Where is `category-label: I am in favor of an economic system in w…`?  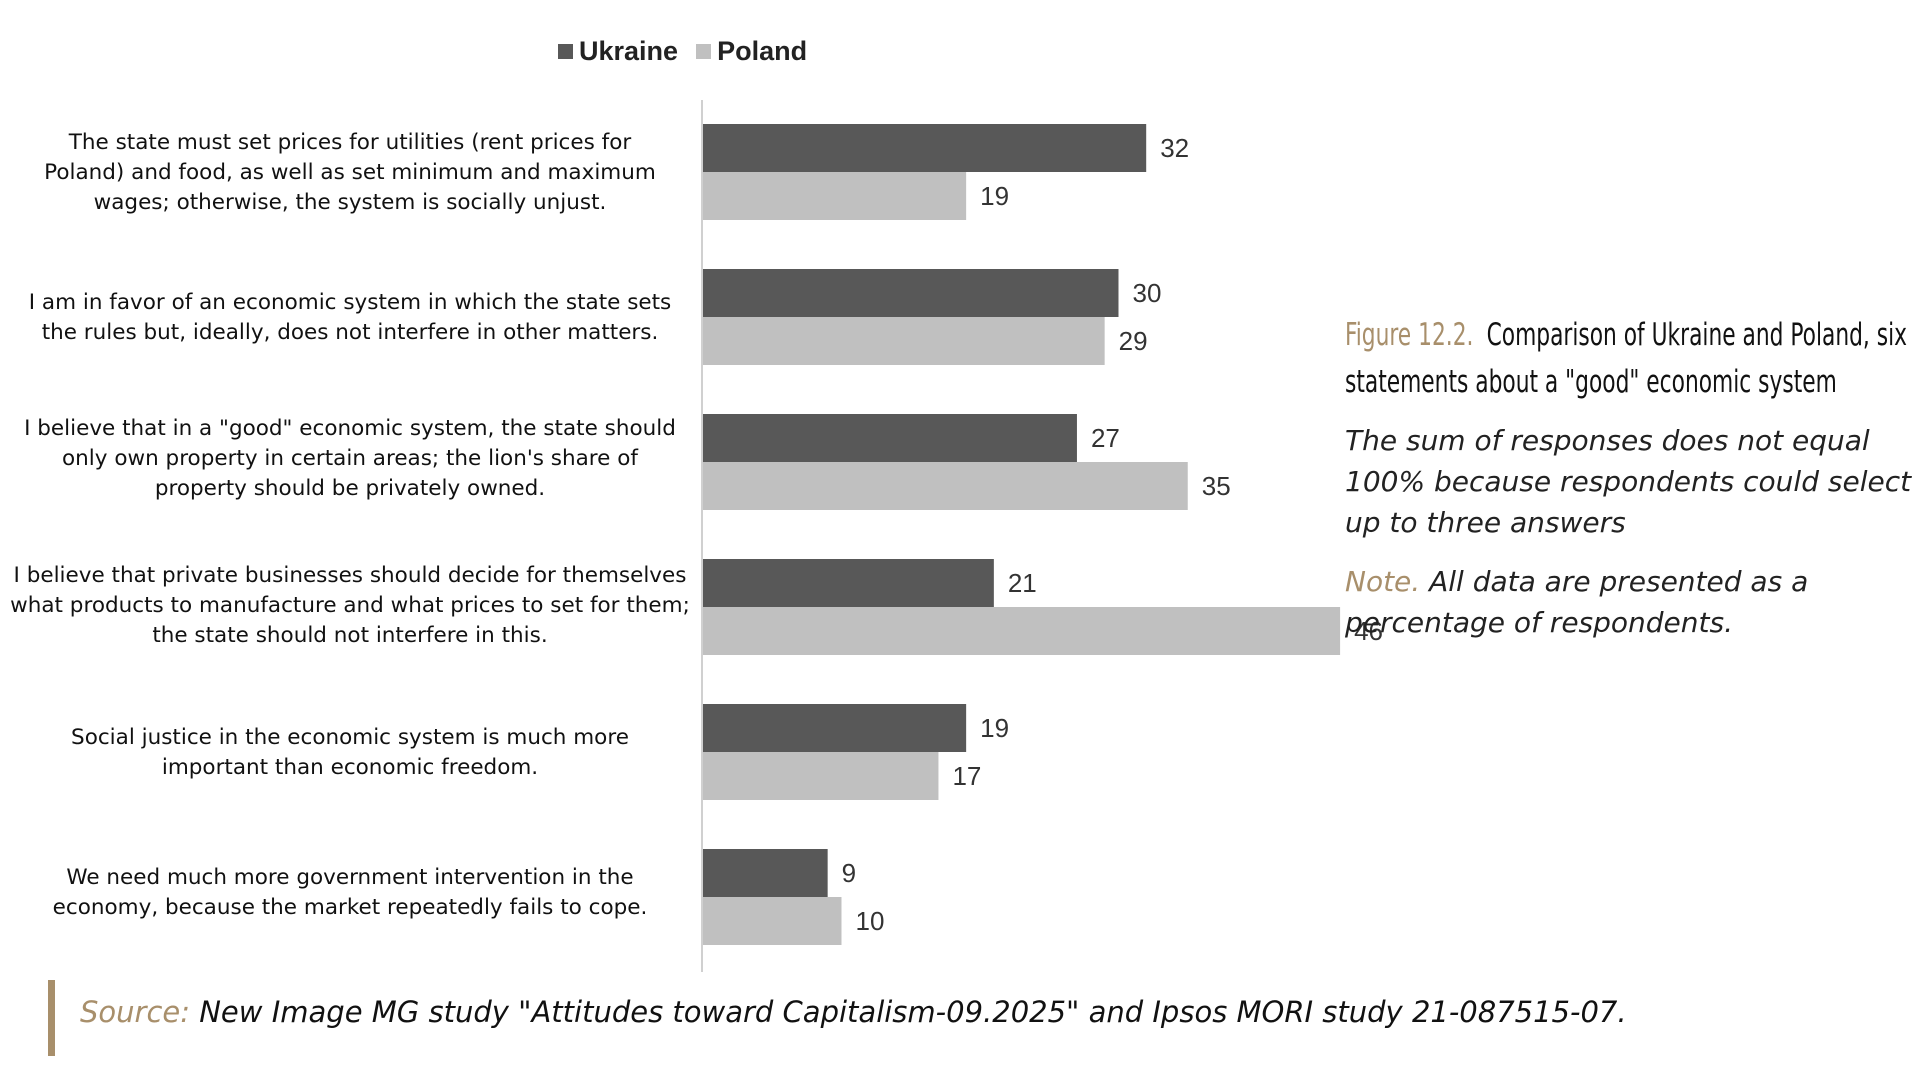 category-label: I am in favor of an economic system in w… is located at coordinates (350, 317).